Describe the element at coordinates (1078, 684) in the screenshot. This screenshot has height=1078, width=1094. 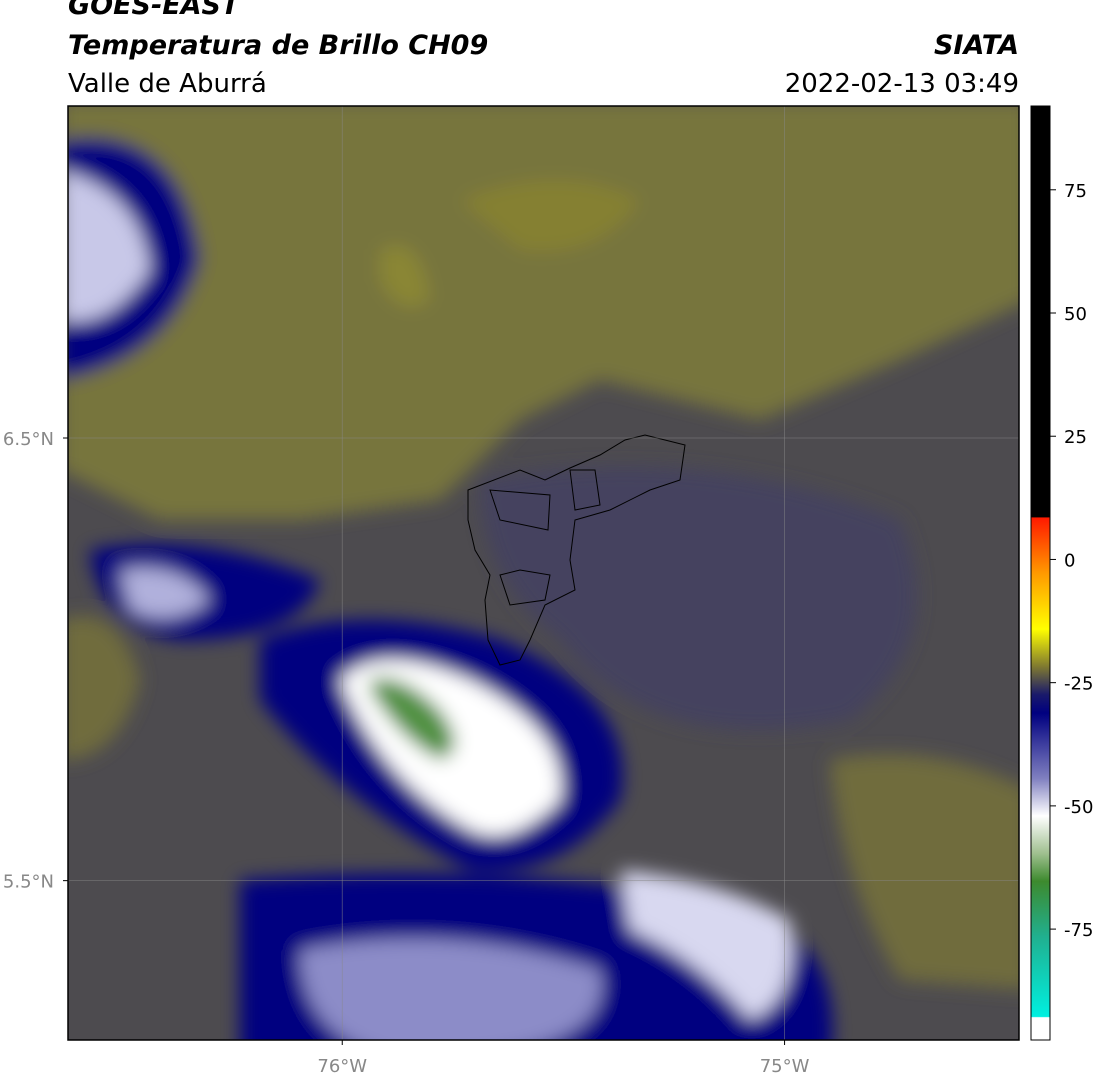
I see `colorbar-tick-label: -25` at that location.